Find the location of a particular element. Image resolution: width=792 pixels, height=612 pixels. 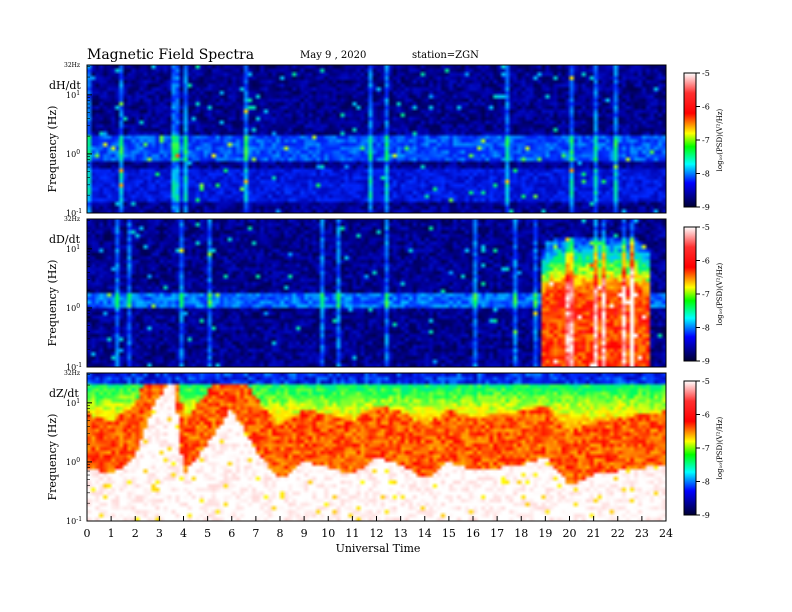

x-tick-label: 9 is located at coordinates (304, 533).